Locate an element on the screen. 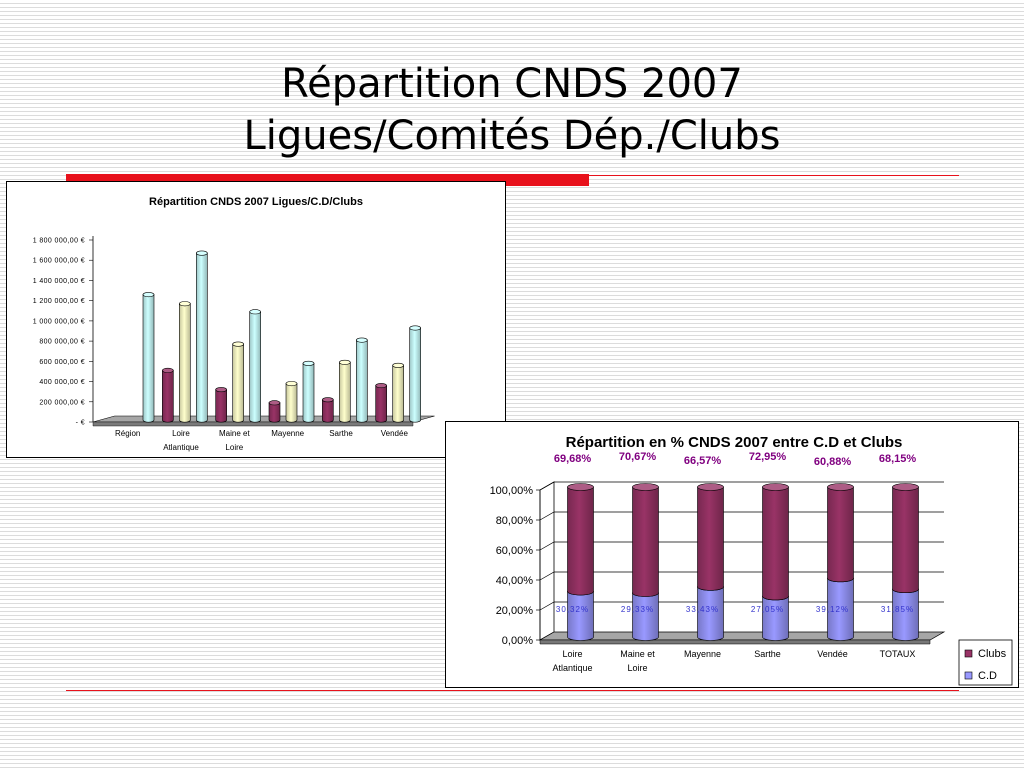  amount-y-tick-label: 1 000 000,00 € is located at coordinates (59, 321).